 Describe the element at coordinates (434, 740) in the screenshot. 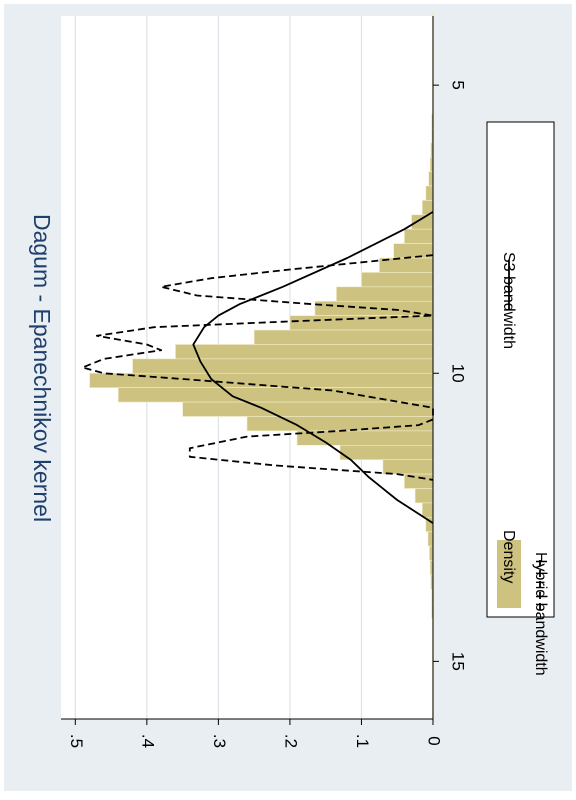

I see `y-tick-label: 0` at that location.